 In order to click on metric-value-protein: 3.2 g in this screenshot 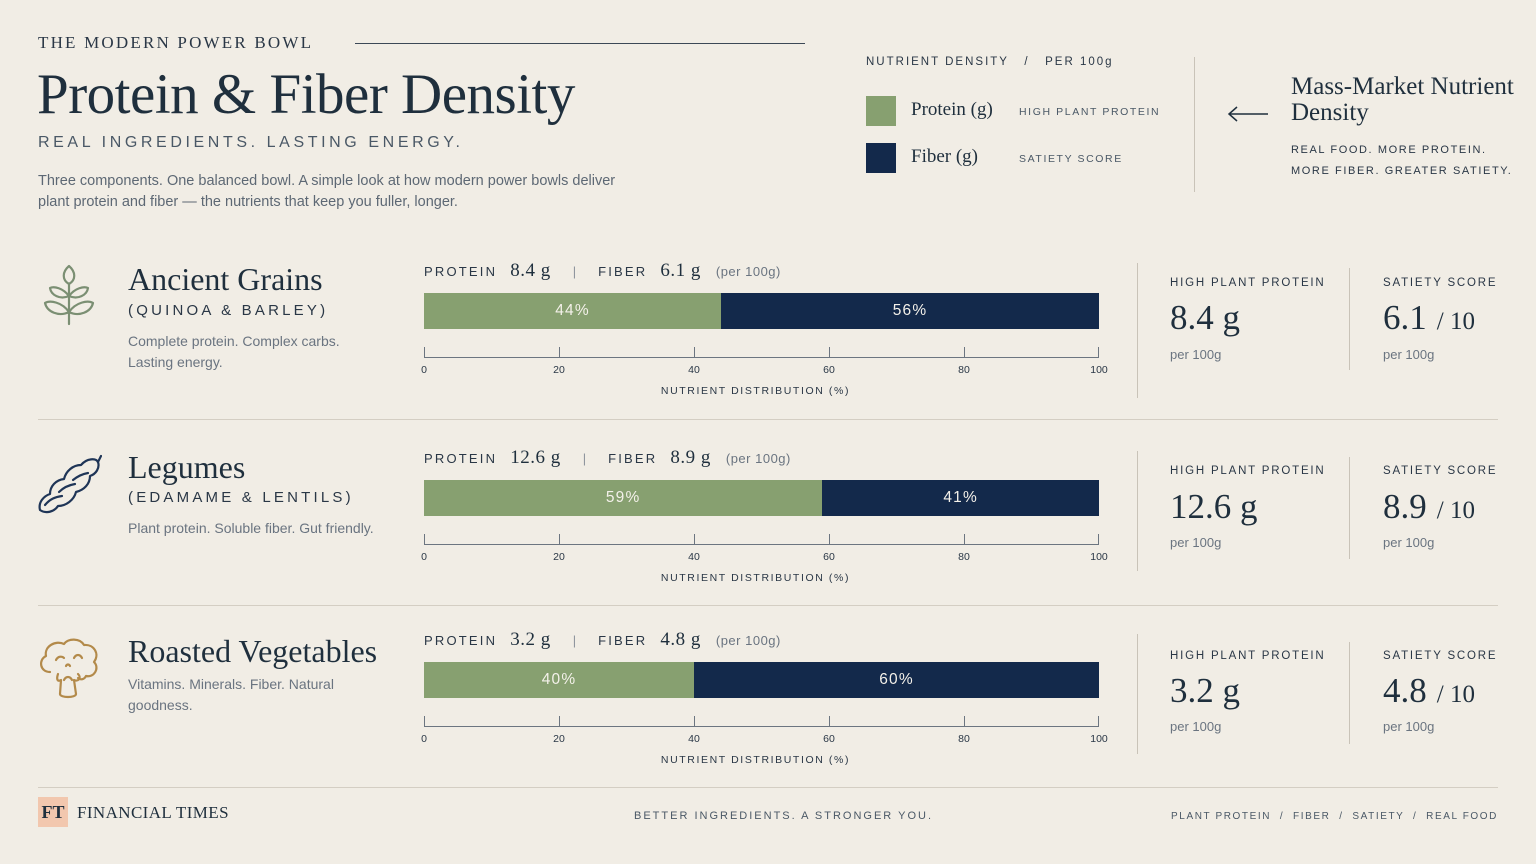, I will do `click(1205, 690)`.